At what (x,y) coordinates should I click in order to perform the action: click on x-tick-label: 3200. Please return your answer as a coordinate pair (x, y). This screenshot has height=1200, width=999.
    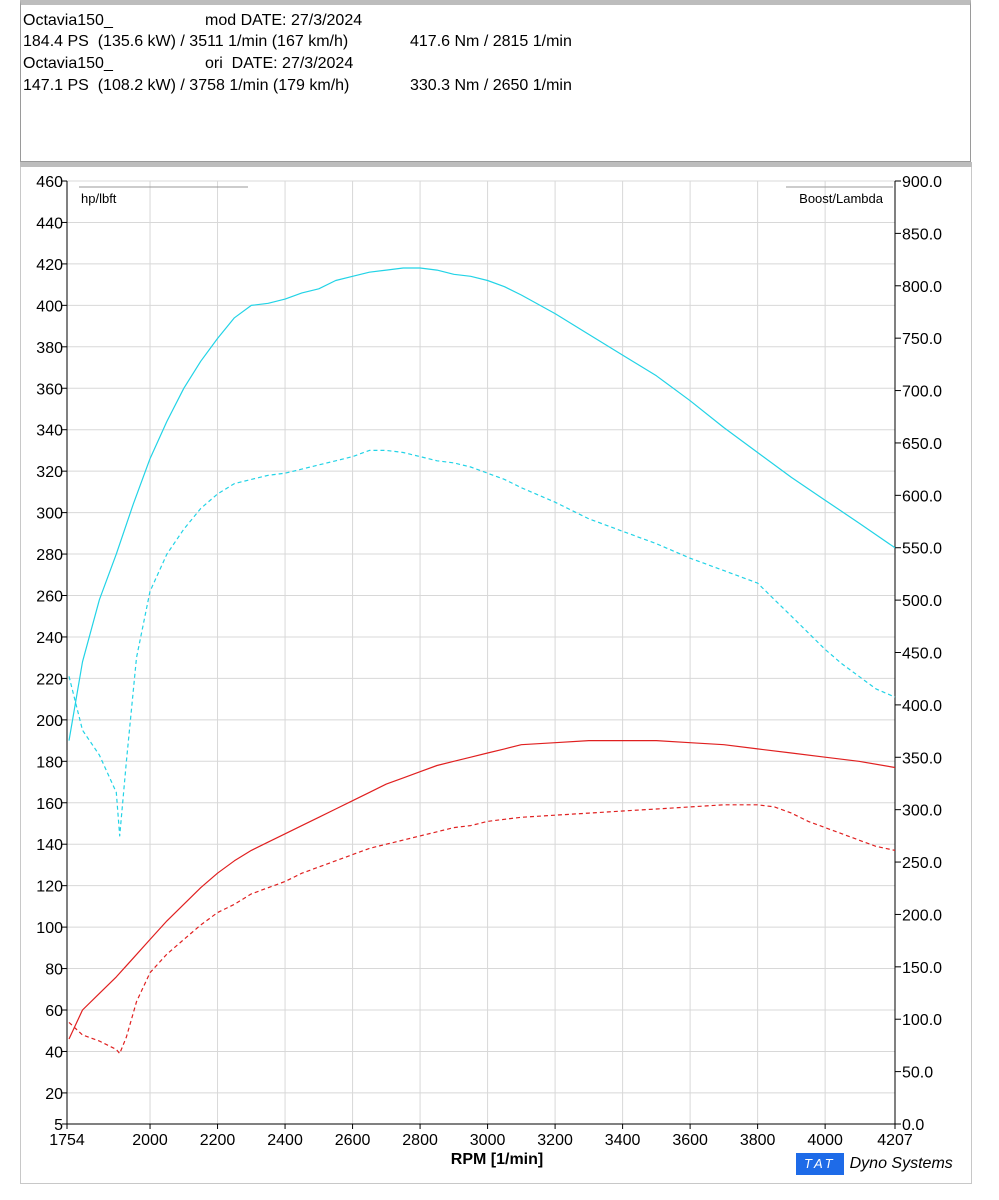
    Looking at the image, I should click on (555, 1140).